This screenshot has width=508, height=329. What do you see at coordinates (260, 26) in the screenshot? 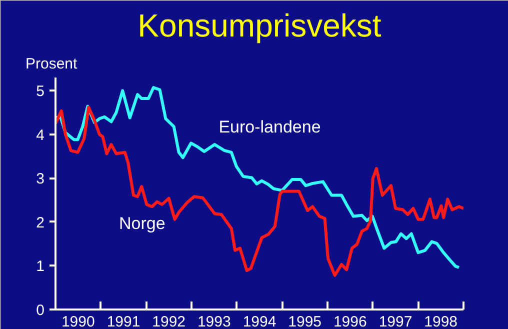
I see `chart-title: Konsumprisvekst` at bounding box center [260, 26].